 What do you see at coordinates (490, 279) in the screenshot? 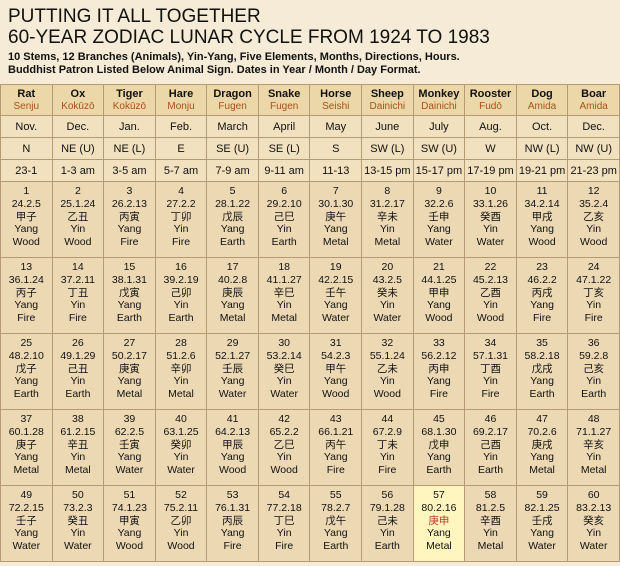
I see `new-year-date: 45.2.13` at bounding box center [490, 279].